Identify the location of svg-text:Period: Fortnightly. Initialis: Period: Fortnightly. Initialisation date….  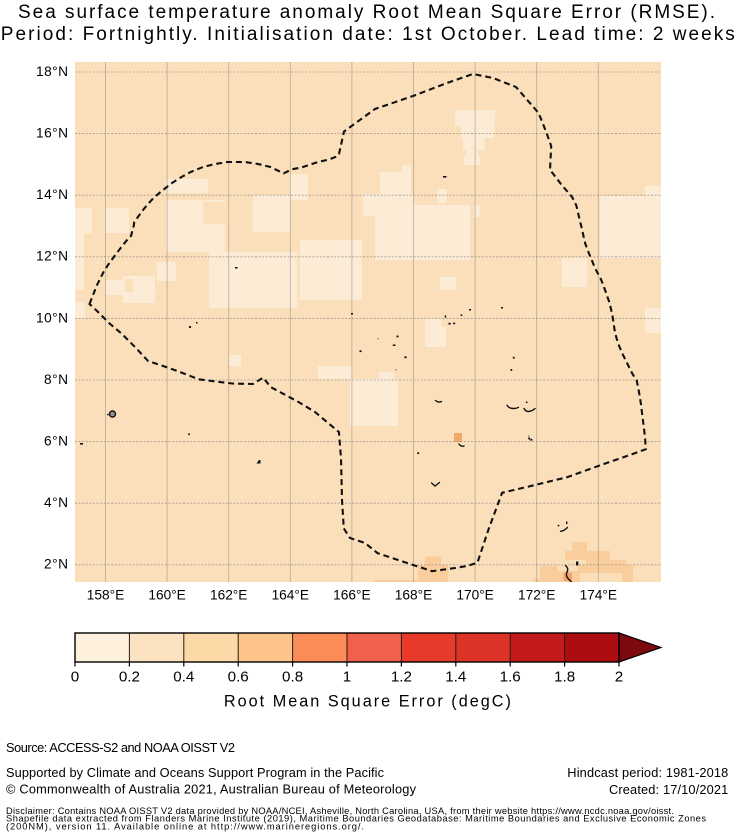
(368, 34).